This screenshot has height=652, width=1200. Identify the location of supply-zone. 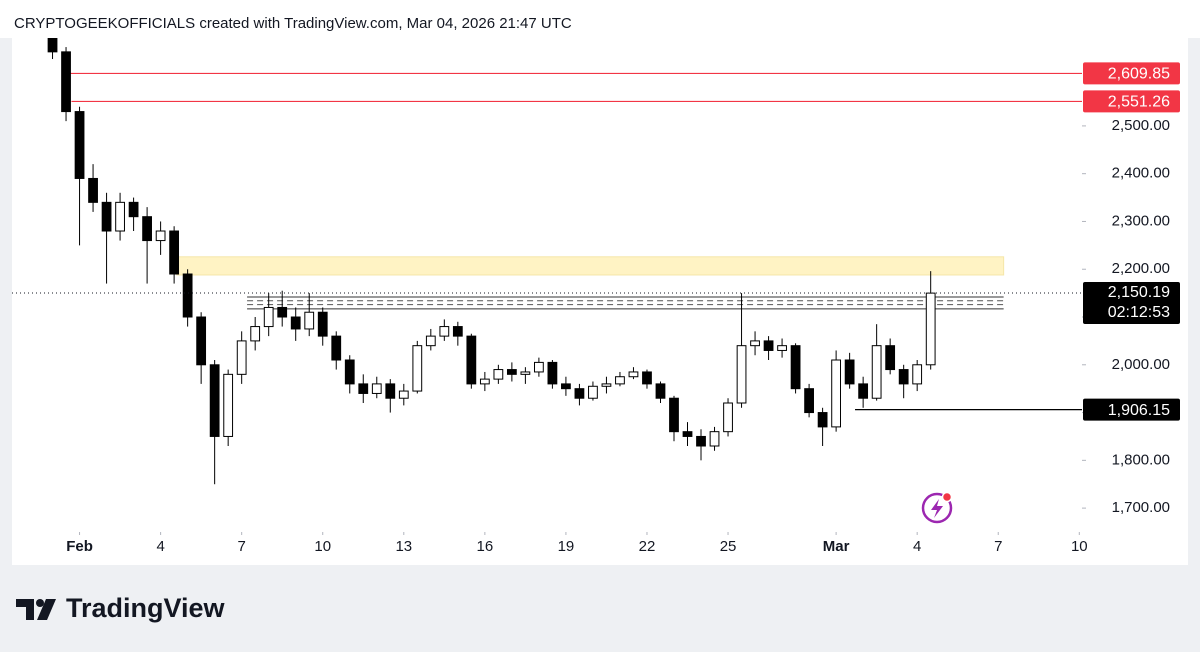
(590, 266).